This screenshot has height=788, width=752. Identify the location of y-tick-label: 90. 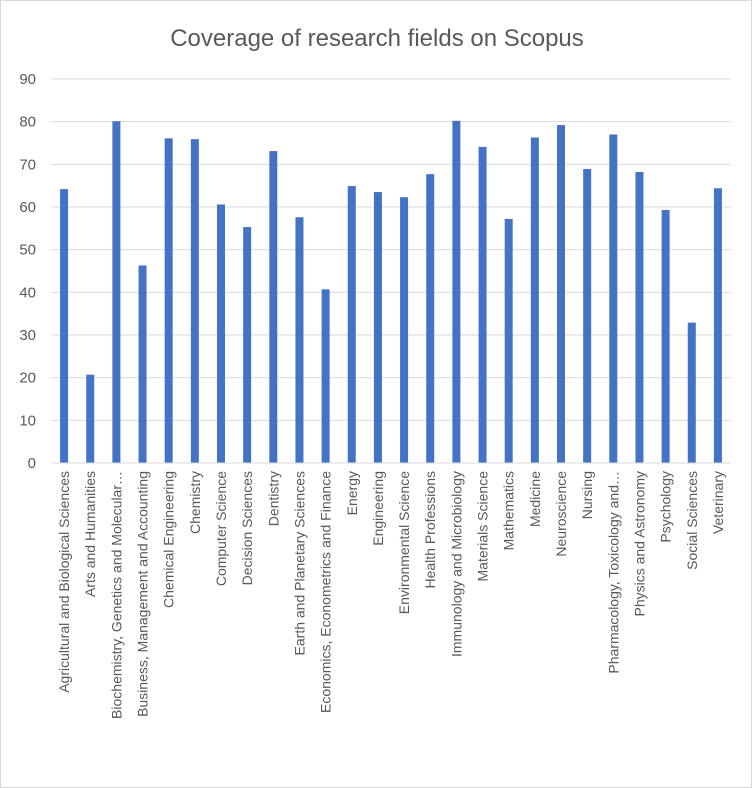
(27, 79).